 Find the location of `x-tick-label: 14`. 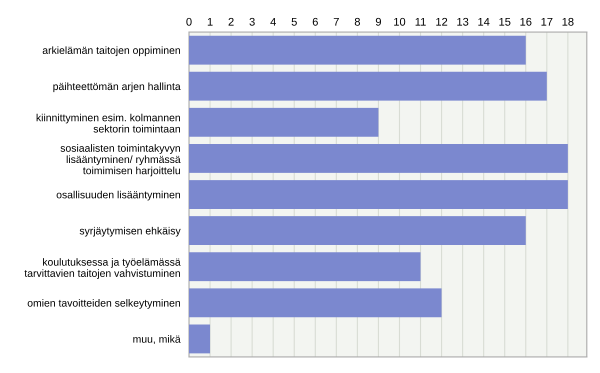

x-tick-label: 14 is located at coordinates (484, 22).